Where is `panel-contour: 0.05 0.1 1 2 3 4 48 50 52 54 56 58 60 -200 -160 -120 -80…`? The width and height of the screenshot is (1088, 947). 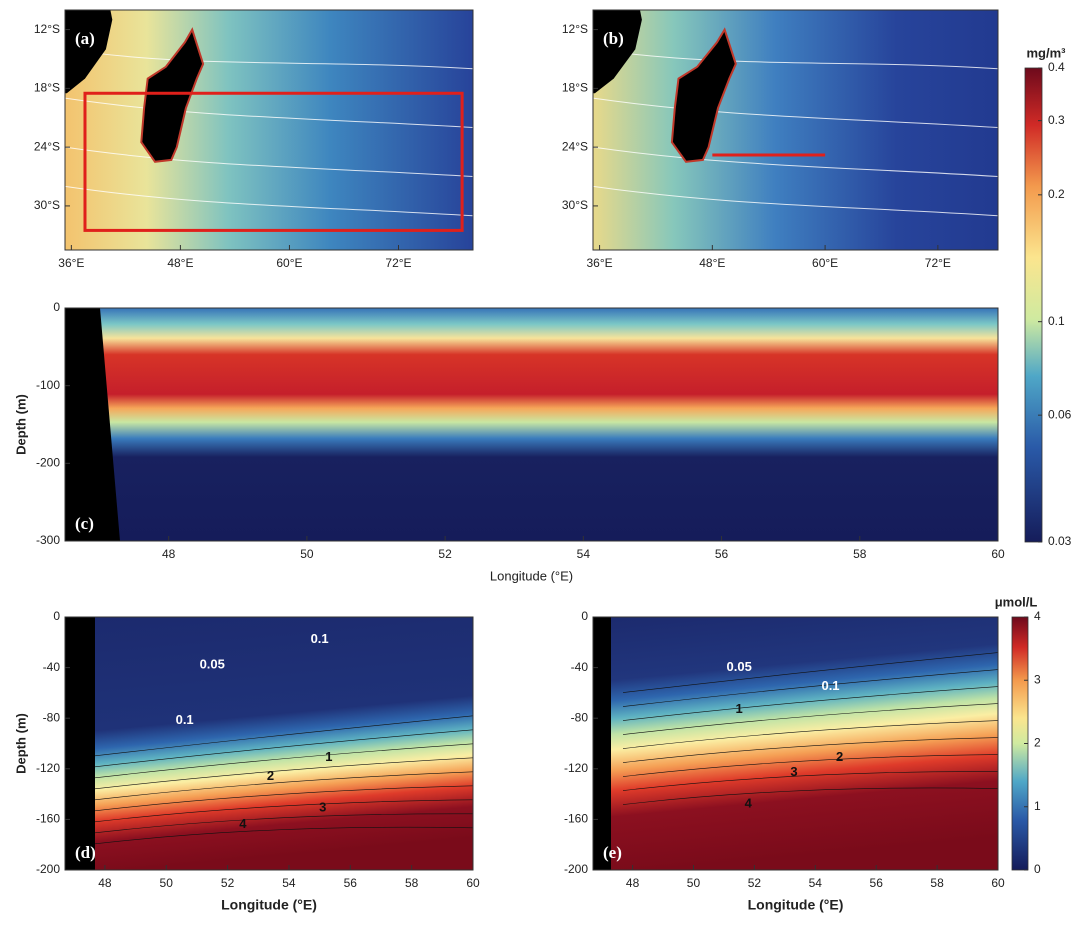
panel-contour: 0.05 0.1 1 2 3 4 48 50 52 54 56 58 60 -200 -160 -120 -80… is located at coordinates (784, 761).